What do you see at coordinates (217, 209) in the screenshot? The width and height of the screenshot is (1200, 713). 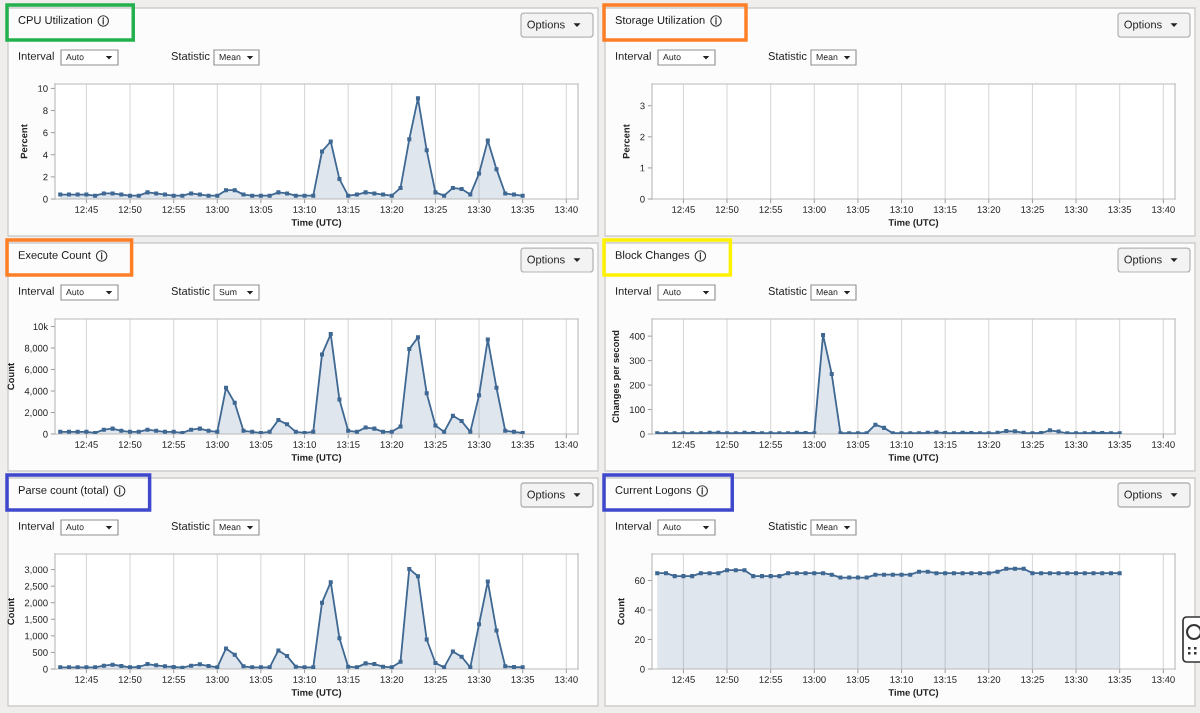 I see `x-tick-label: 13:00` at bounding box center [217, 209].